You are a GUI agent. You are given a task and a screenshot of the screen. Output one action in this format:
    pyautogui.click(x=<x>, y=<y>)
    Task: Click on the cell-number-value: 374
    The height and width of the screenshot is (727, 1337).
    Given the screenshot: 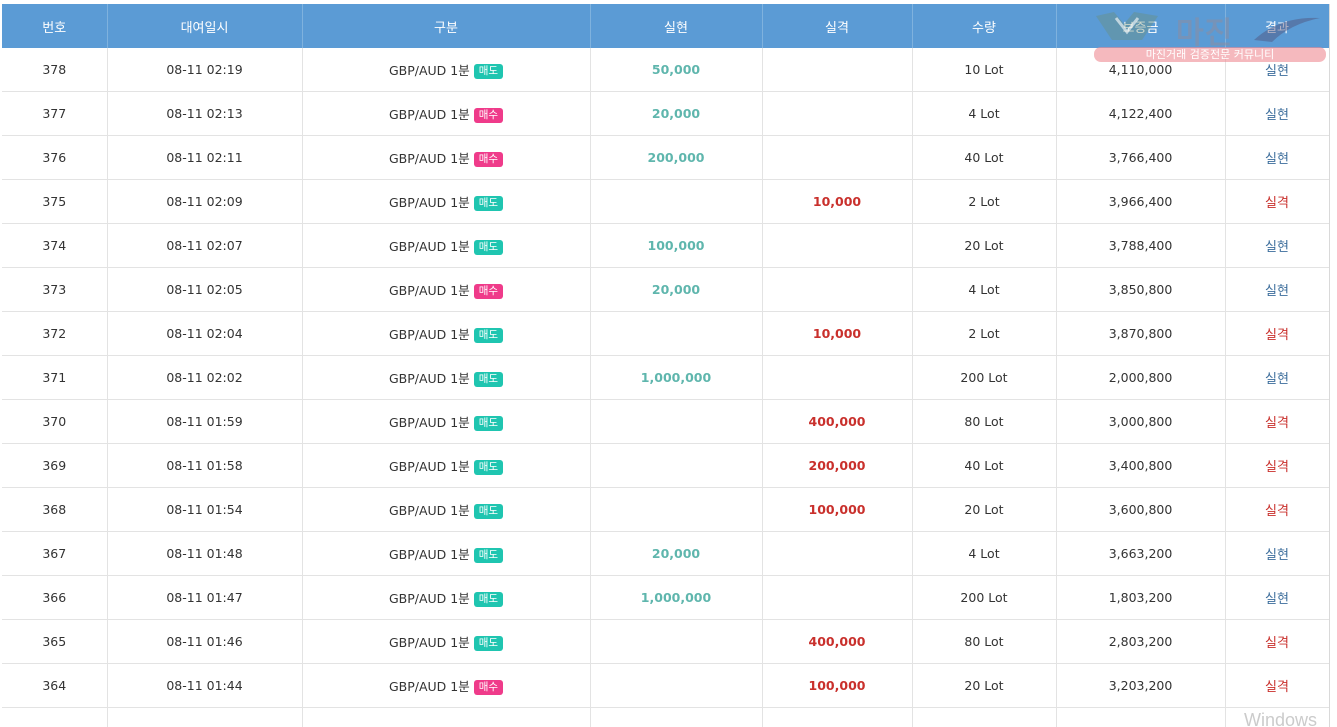 What is the action you would take?
    pyautogui.click(x=54, y=245)
    